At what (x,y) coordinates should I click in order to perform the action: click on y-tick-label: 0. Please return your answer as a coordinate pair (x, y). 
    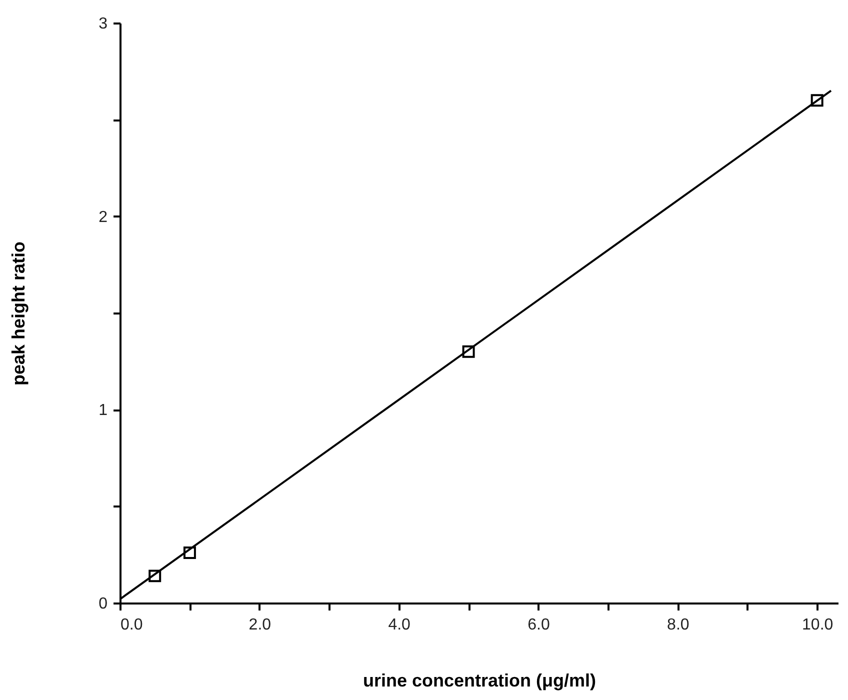
    Looking at the image, I should click on (103, 604).